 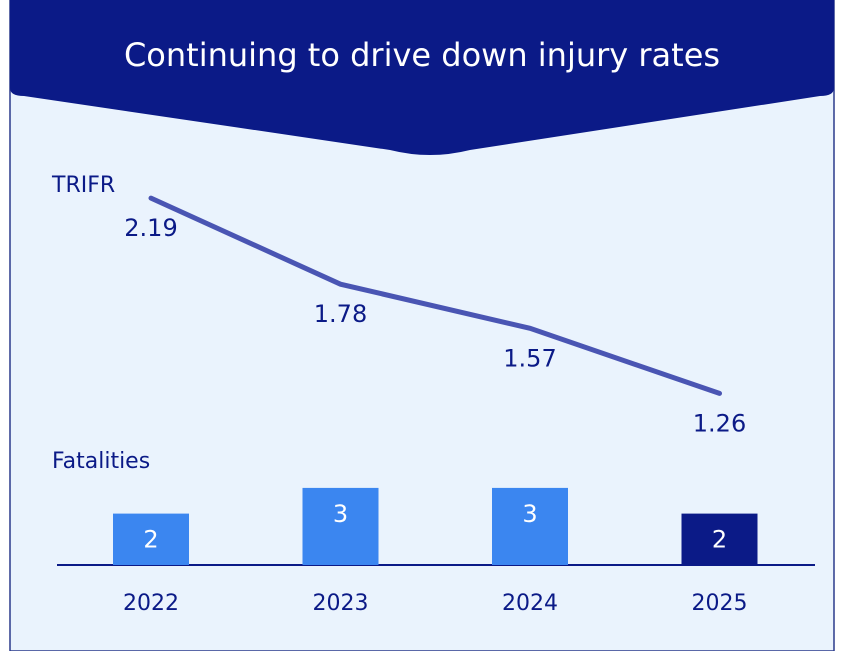 What do you see at coordinates (341, 603) in the screenshot?
I see `x-tick-label: 2023` at bounding box center [341, 603].